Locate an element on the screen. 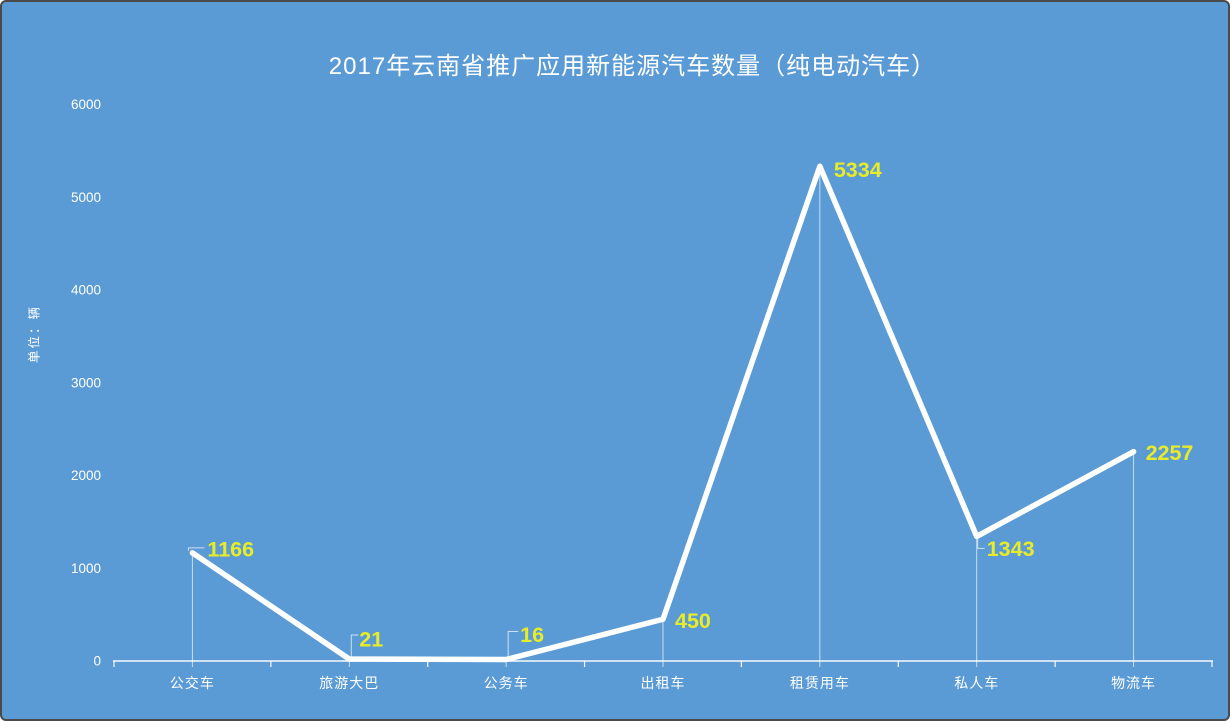 The image size is (1230, 721). y-tick-label: 1000 is located at coordinates (86, 568).